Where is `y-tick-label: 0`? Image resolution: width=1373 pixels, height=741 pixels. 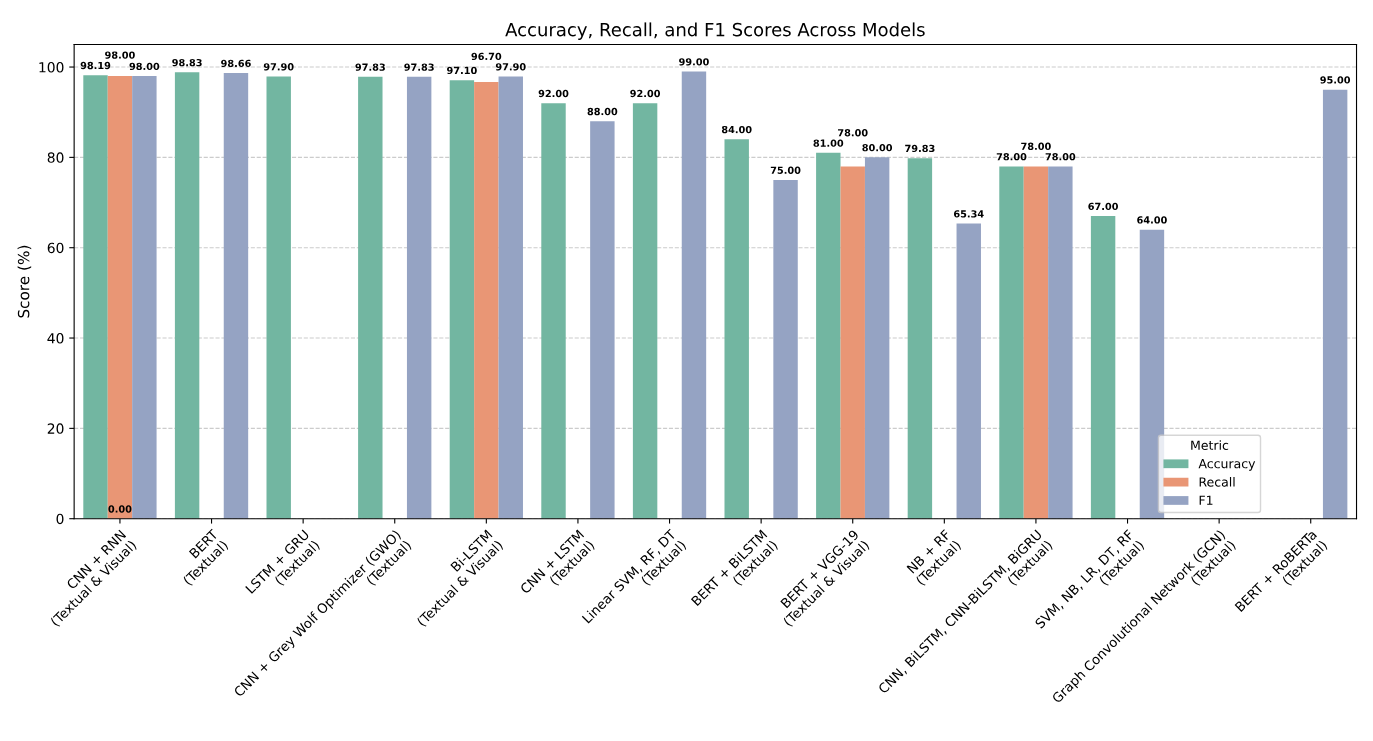 y-tick-label: 0 is located at coordinates (60, 519).